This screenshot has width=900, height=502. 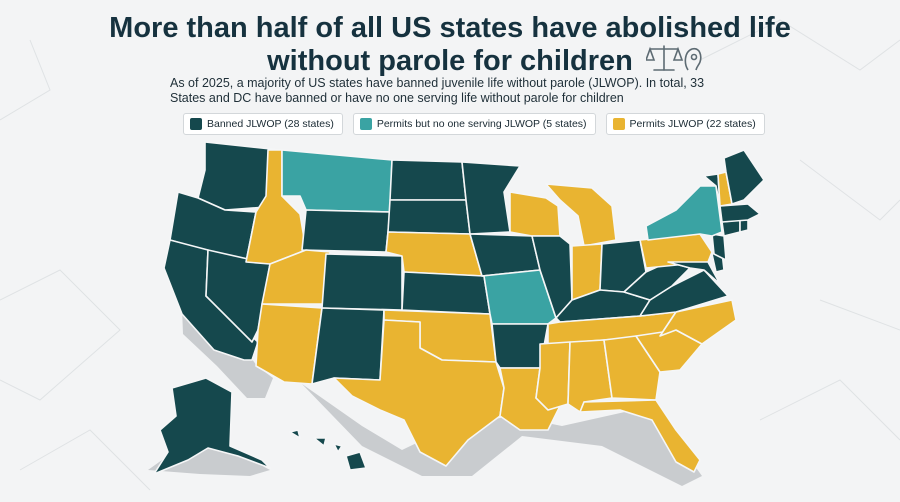 What do you see at coordinates (365, 124) in the screenshot?
I see `legend-swatch-permits-none-serving` at bounding box center [365, 124].